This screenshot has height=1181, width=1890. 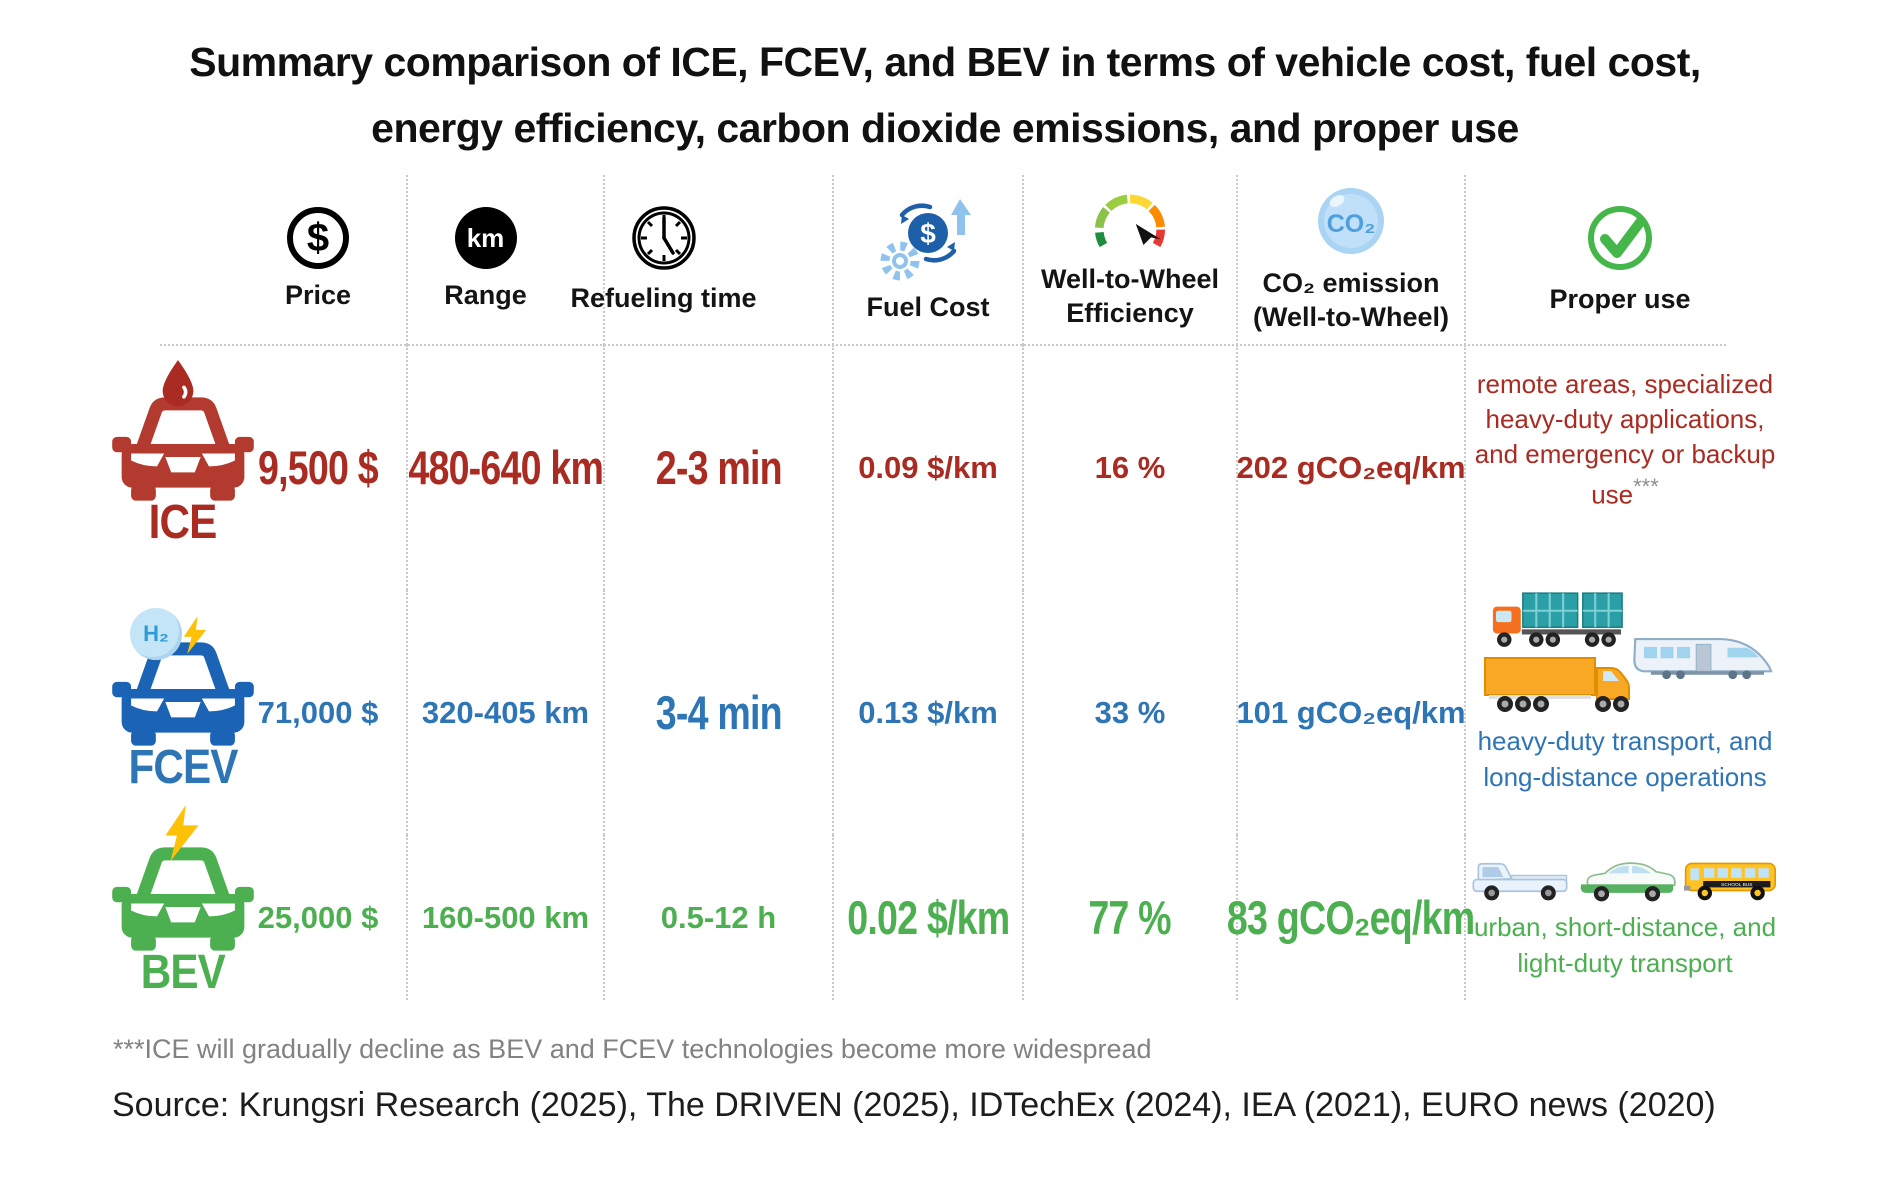 What do you see at coordinates (1730, 882) in the screenshot?
I see `school-bus-icon: SCHOOL BUS` at bounding box center [1730, 882].